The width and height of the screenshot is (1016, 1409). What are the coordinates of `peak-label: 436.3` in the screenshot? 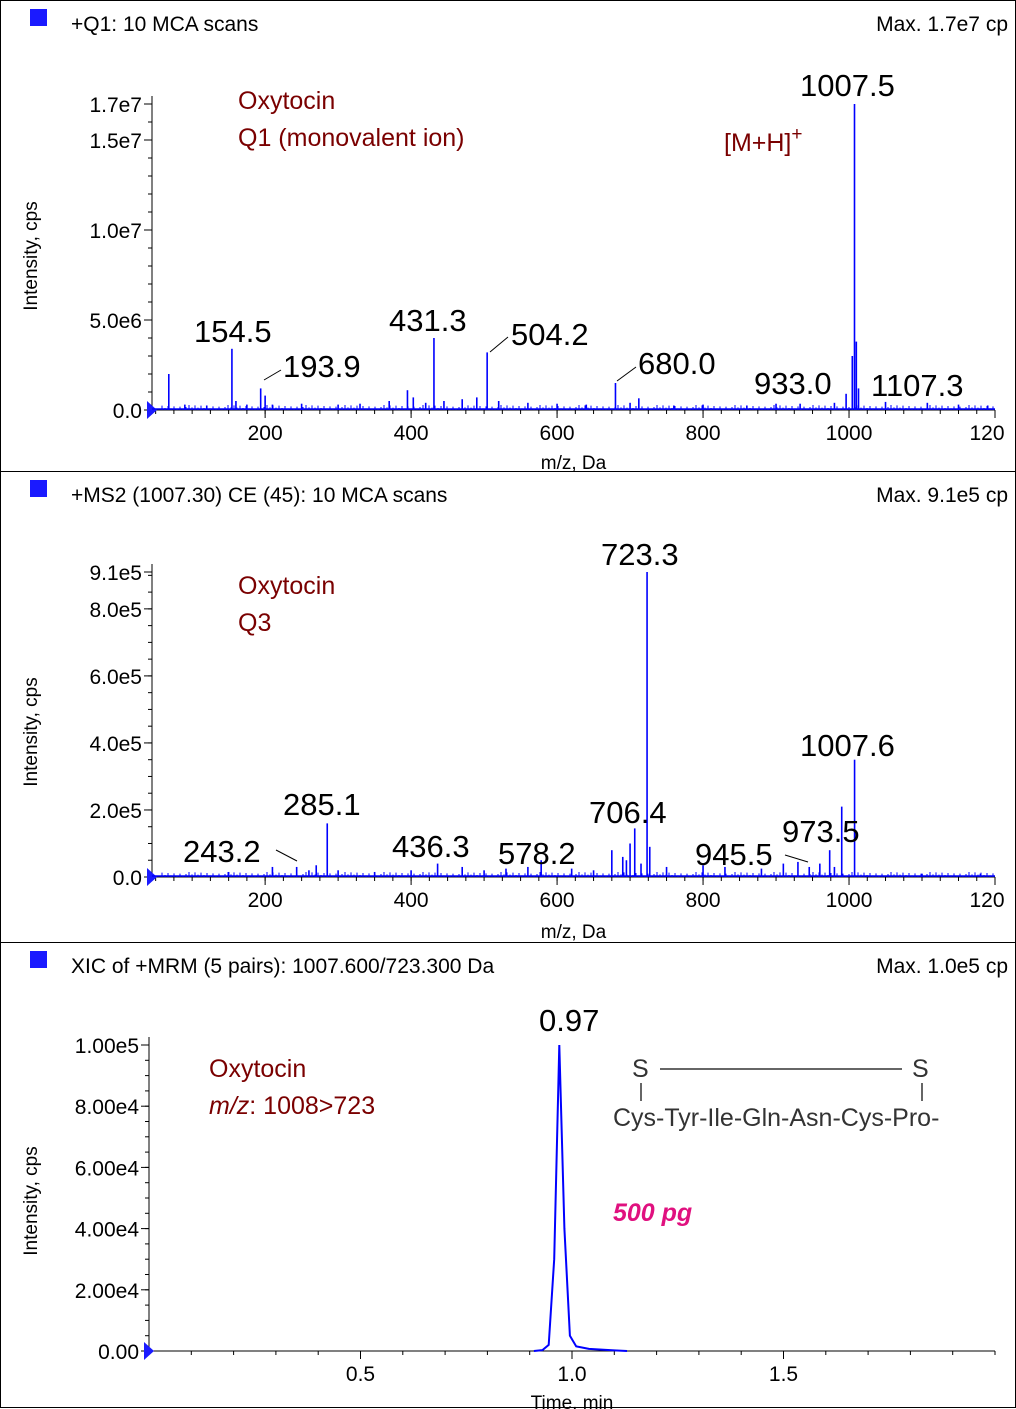 It's located at (431, 846).